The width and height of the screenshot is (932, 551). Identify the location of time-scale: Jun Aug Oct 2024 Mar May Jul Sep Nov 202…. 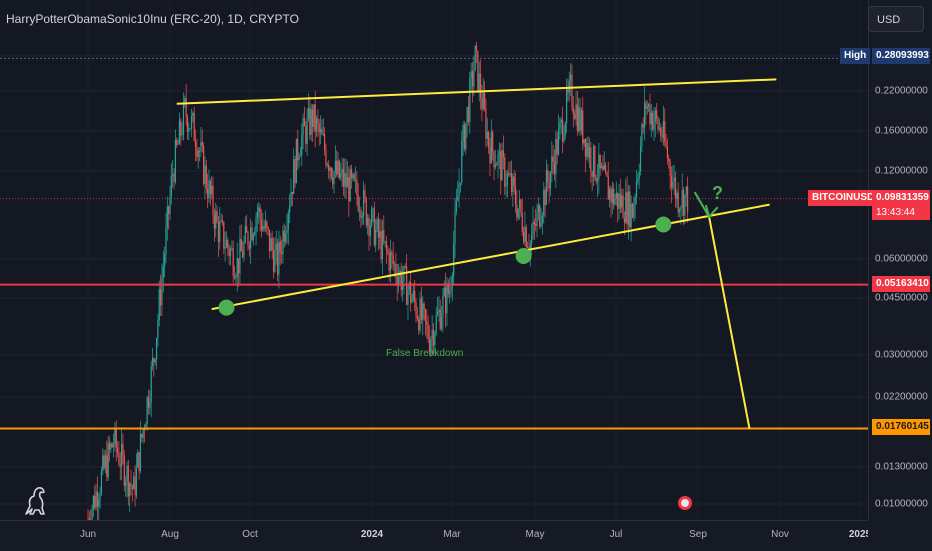
(435, 535).